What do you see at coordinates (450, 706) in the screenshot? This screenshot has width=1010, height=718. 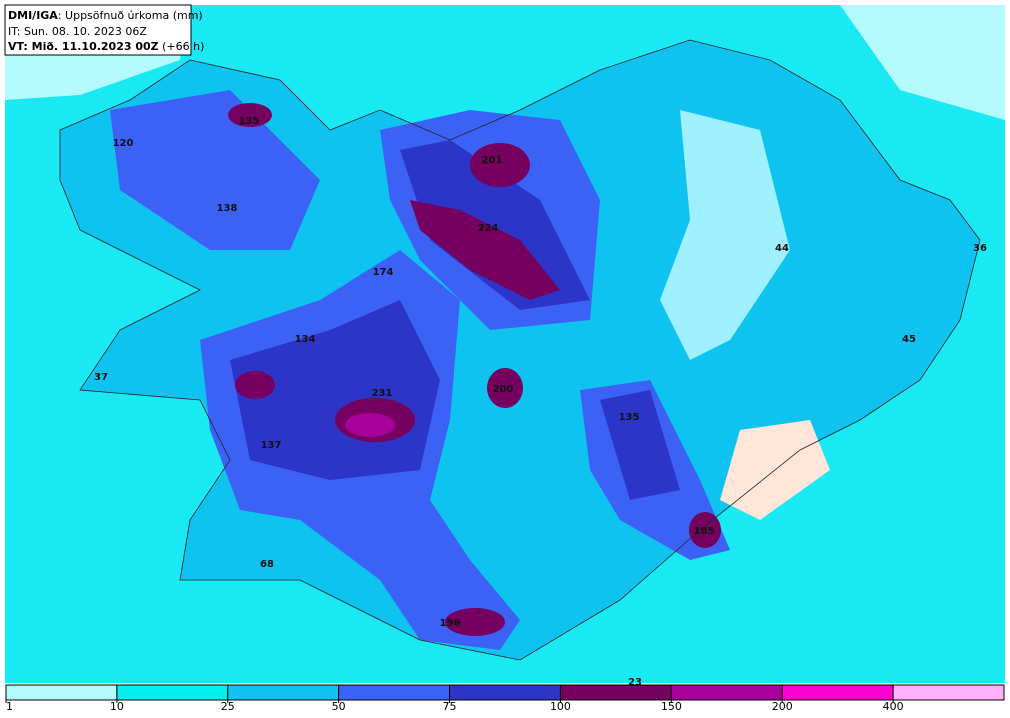 I see `legend-tick-label: 75` at bounding box center [450, 706].